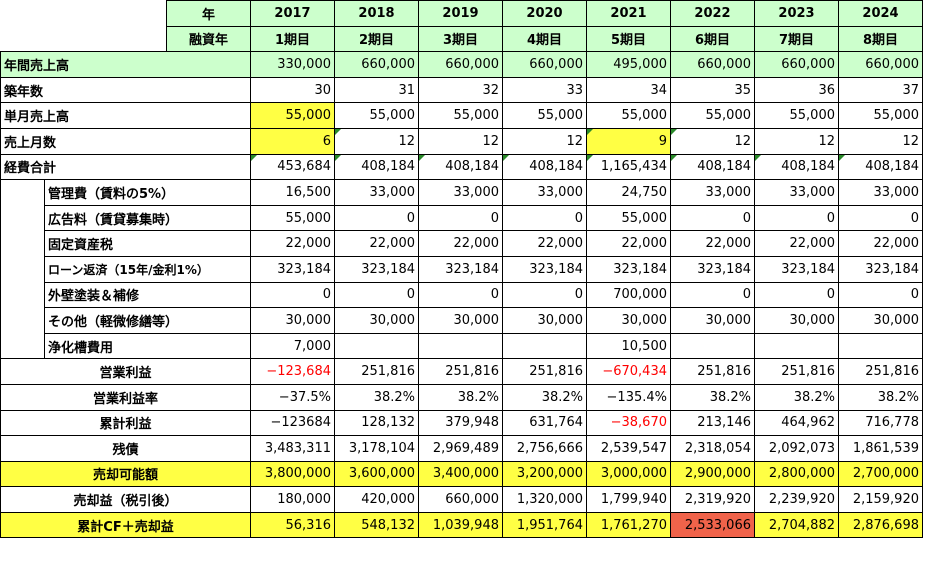  What do you see at coordinates (460, 423) in the screenshot?
I see `value-cell: 379,948` at bounding box center [460, 423].